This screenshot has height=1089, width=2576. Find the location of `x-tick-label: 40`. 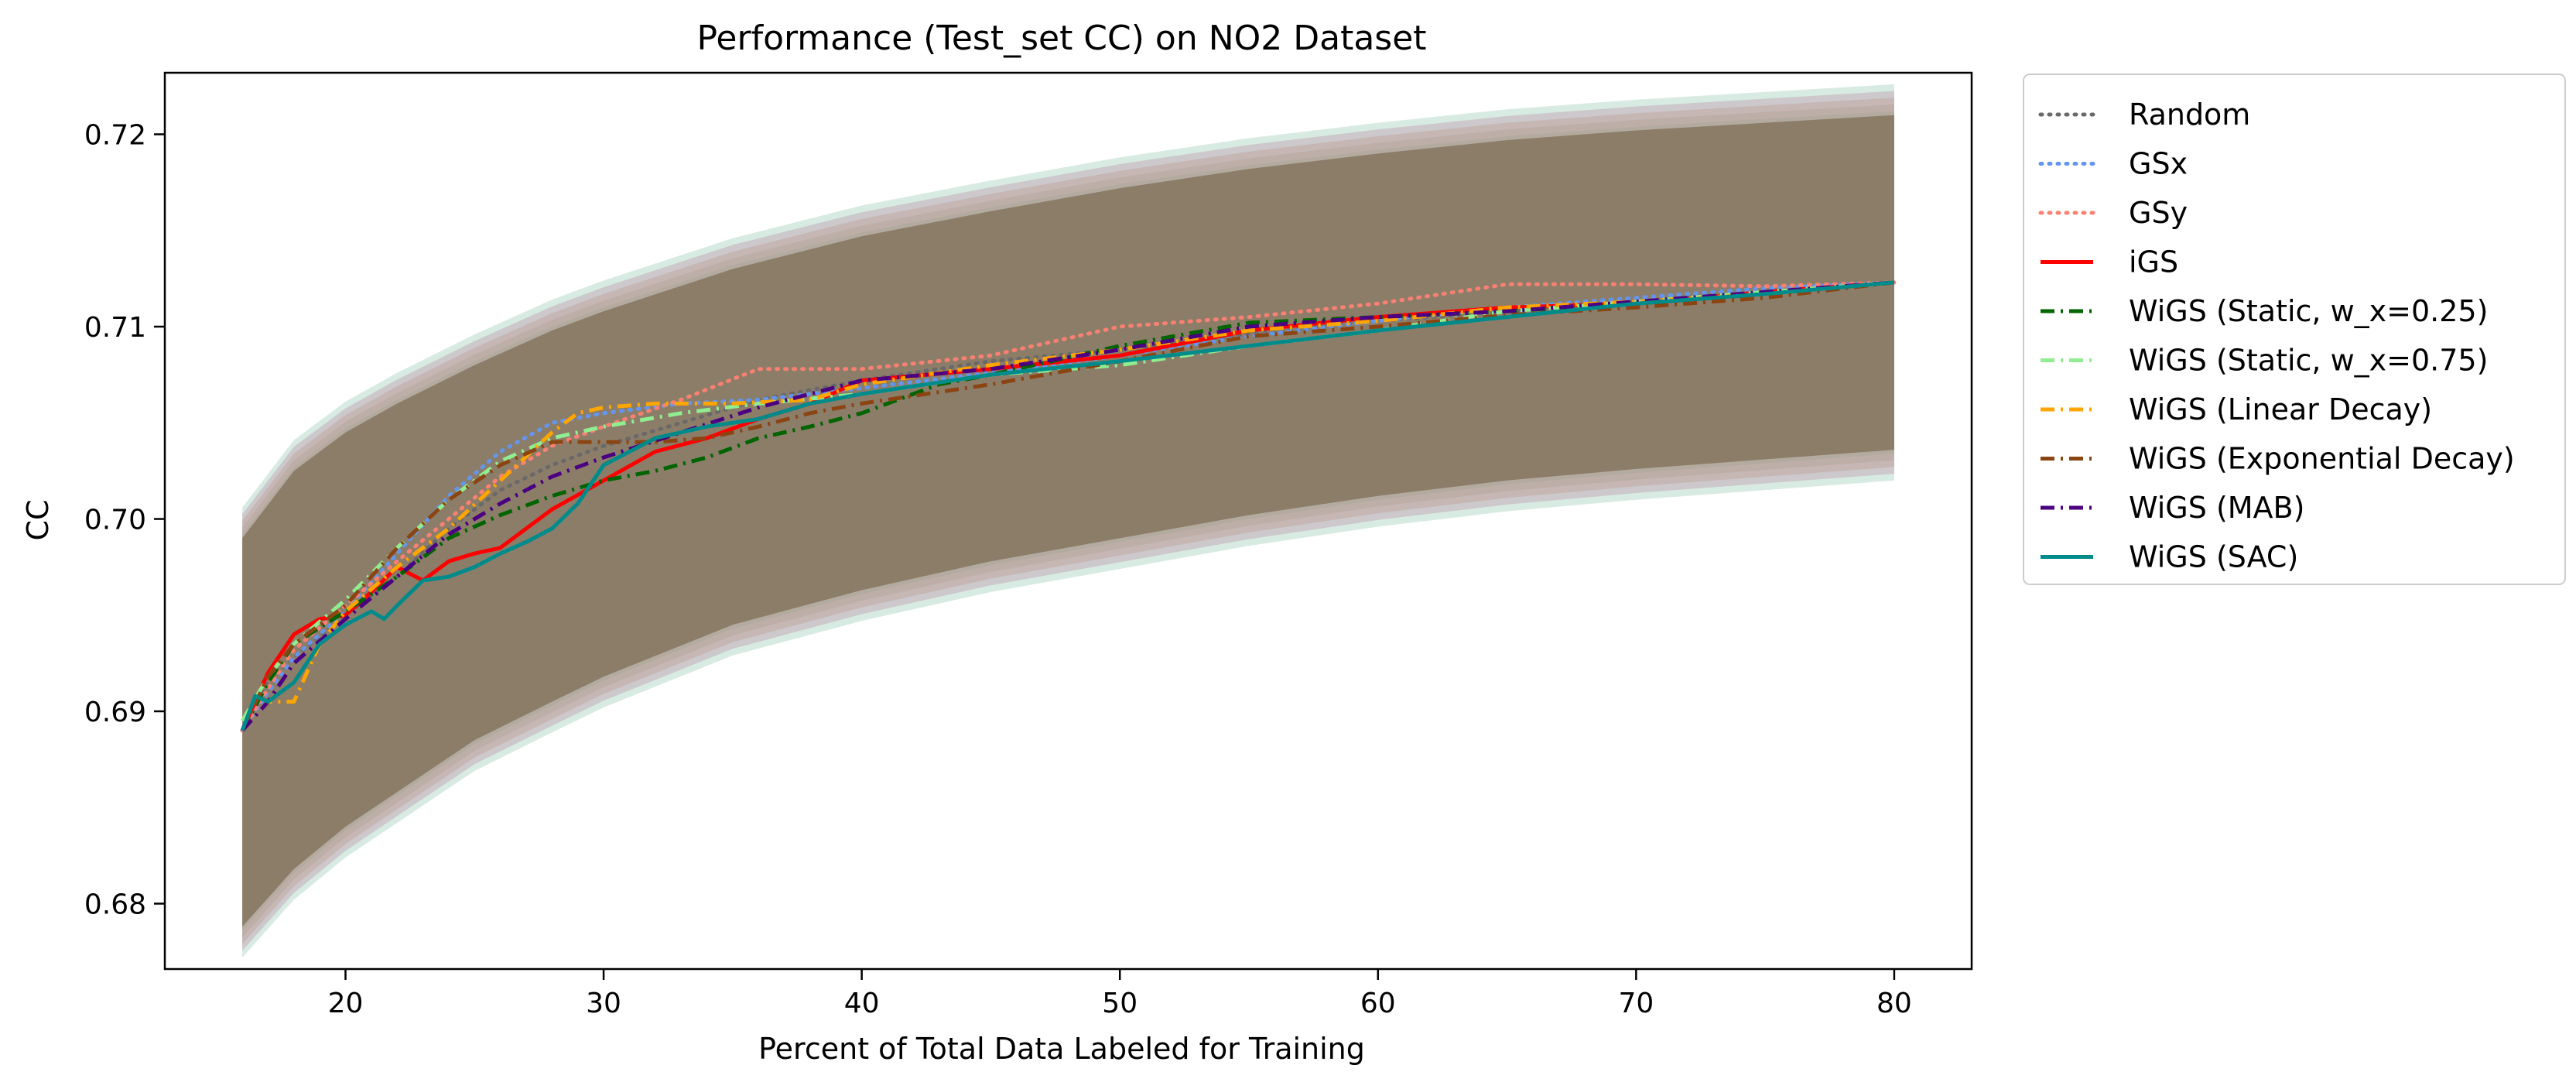

x-tick-label: 40 is located at coordinates (862, 1004).